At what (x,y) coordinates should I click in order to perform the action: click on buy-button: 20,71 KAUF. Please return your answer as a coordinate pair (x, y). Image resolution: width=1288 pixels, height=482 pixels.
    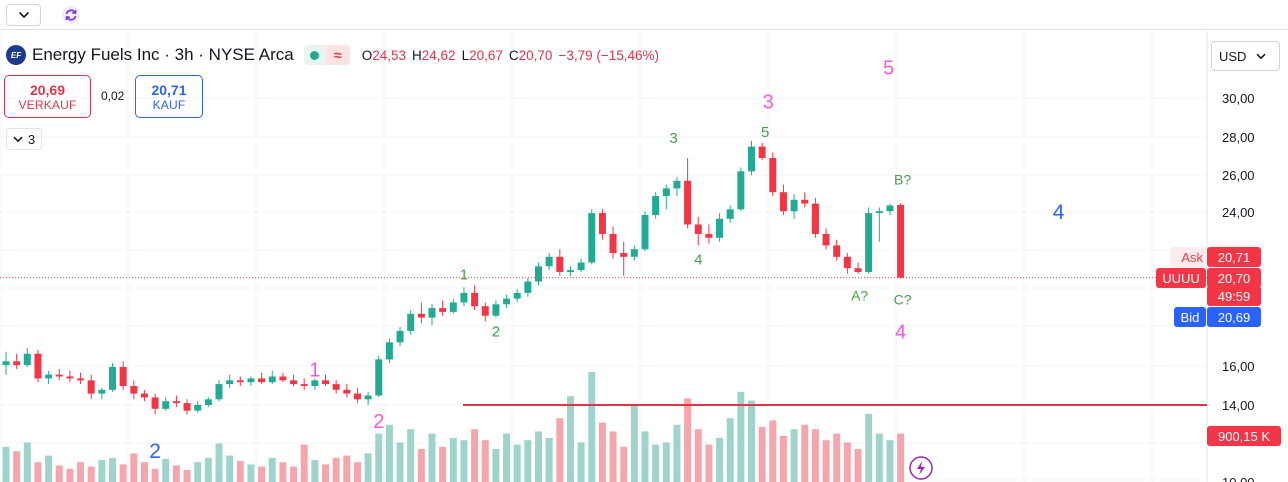
    Looking at the image, I should click on (169, 96).